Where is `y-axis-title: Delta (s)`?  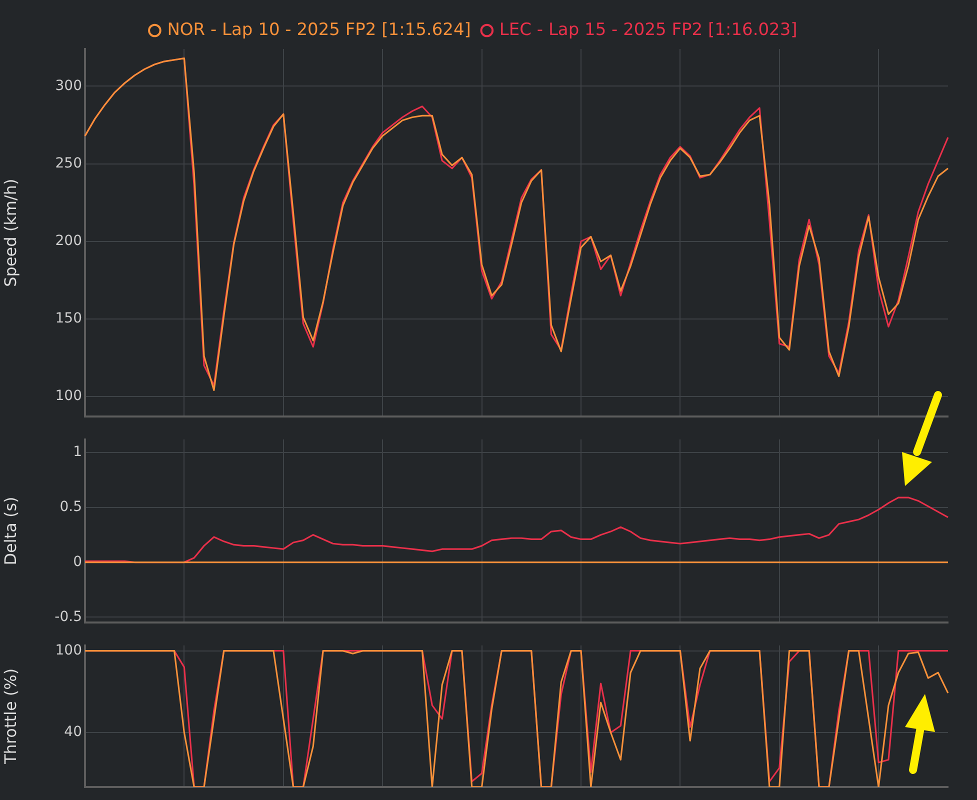 y-axis-title: Delta (s) is located at coordinates (10, 531).